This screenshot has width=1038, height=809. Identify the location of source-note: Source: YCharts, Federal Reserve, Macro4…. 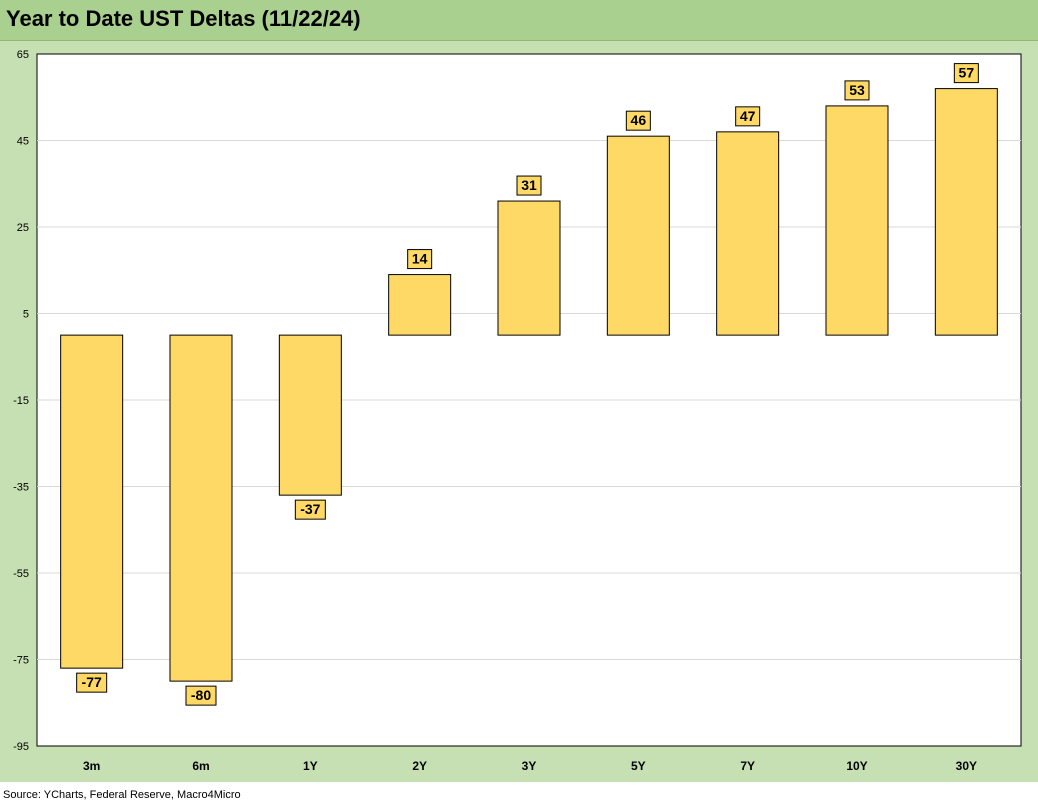
(122, 795).